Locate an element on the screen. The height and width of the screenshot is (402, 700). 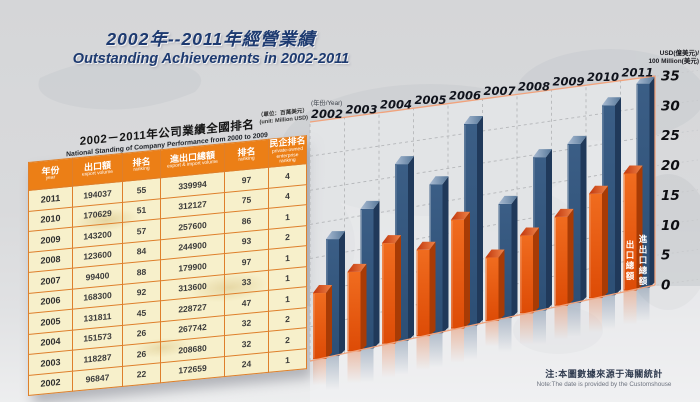
bar-export-2005 is located at coordinates (423, 293).